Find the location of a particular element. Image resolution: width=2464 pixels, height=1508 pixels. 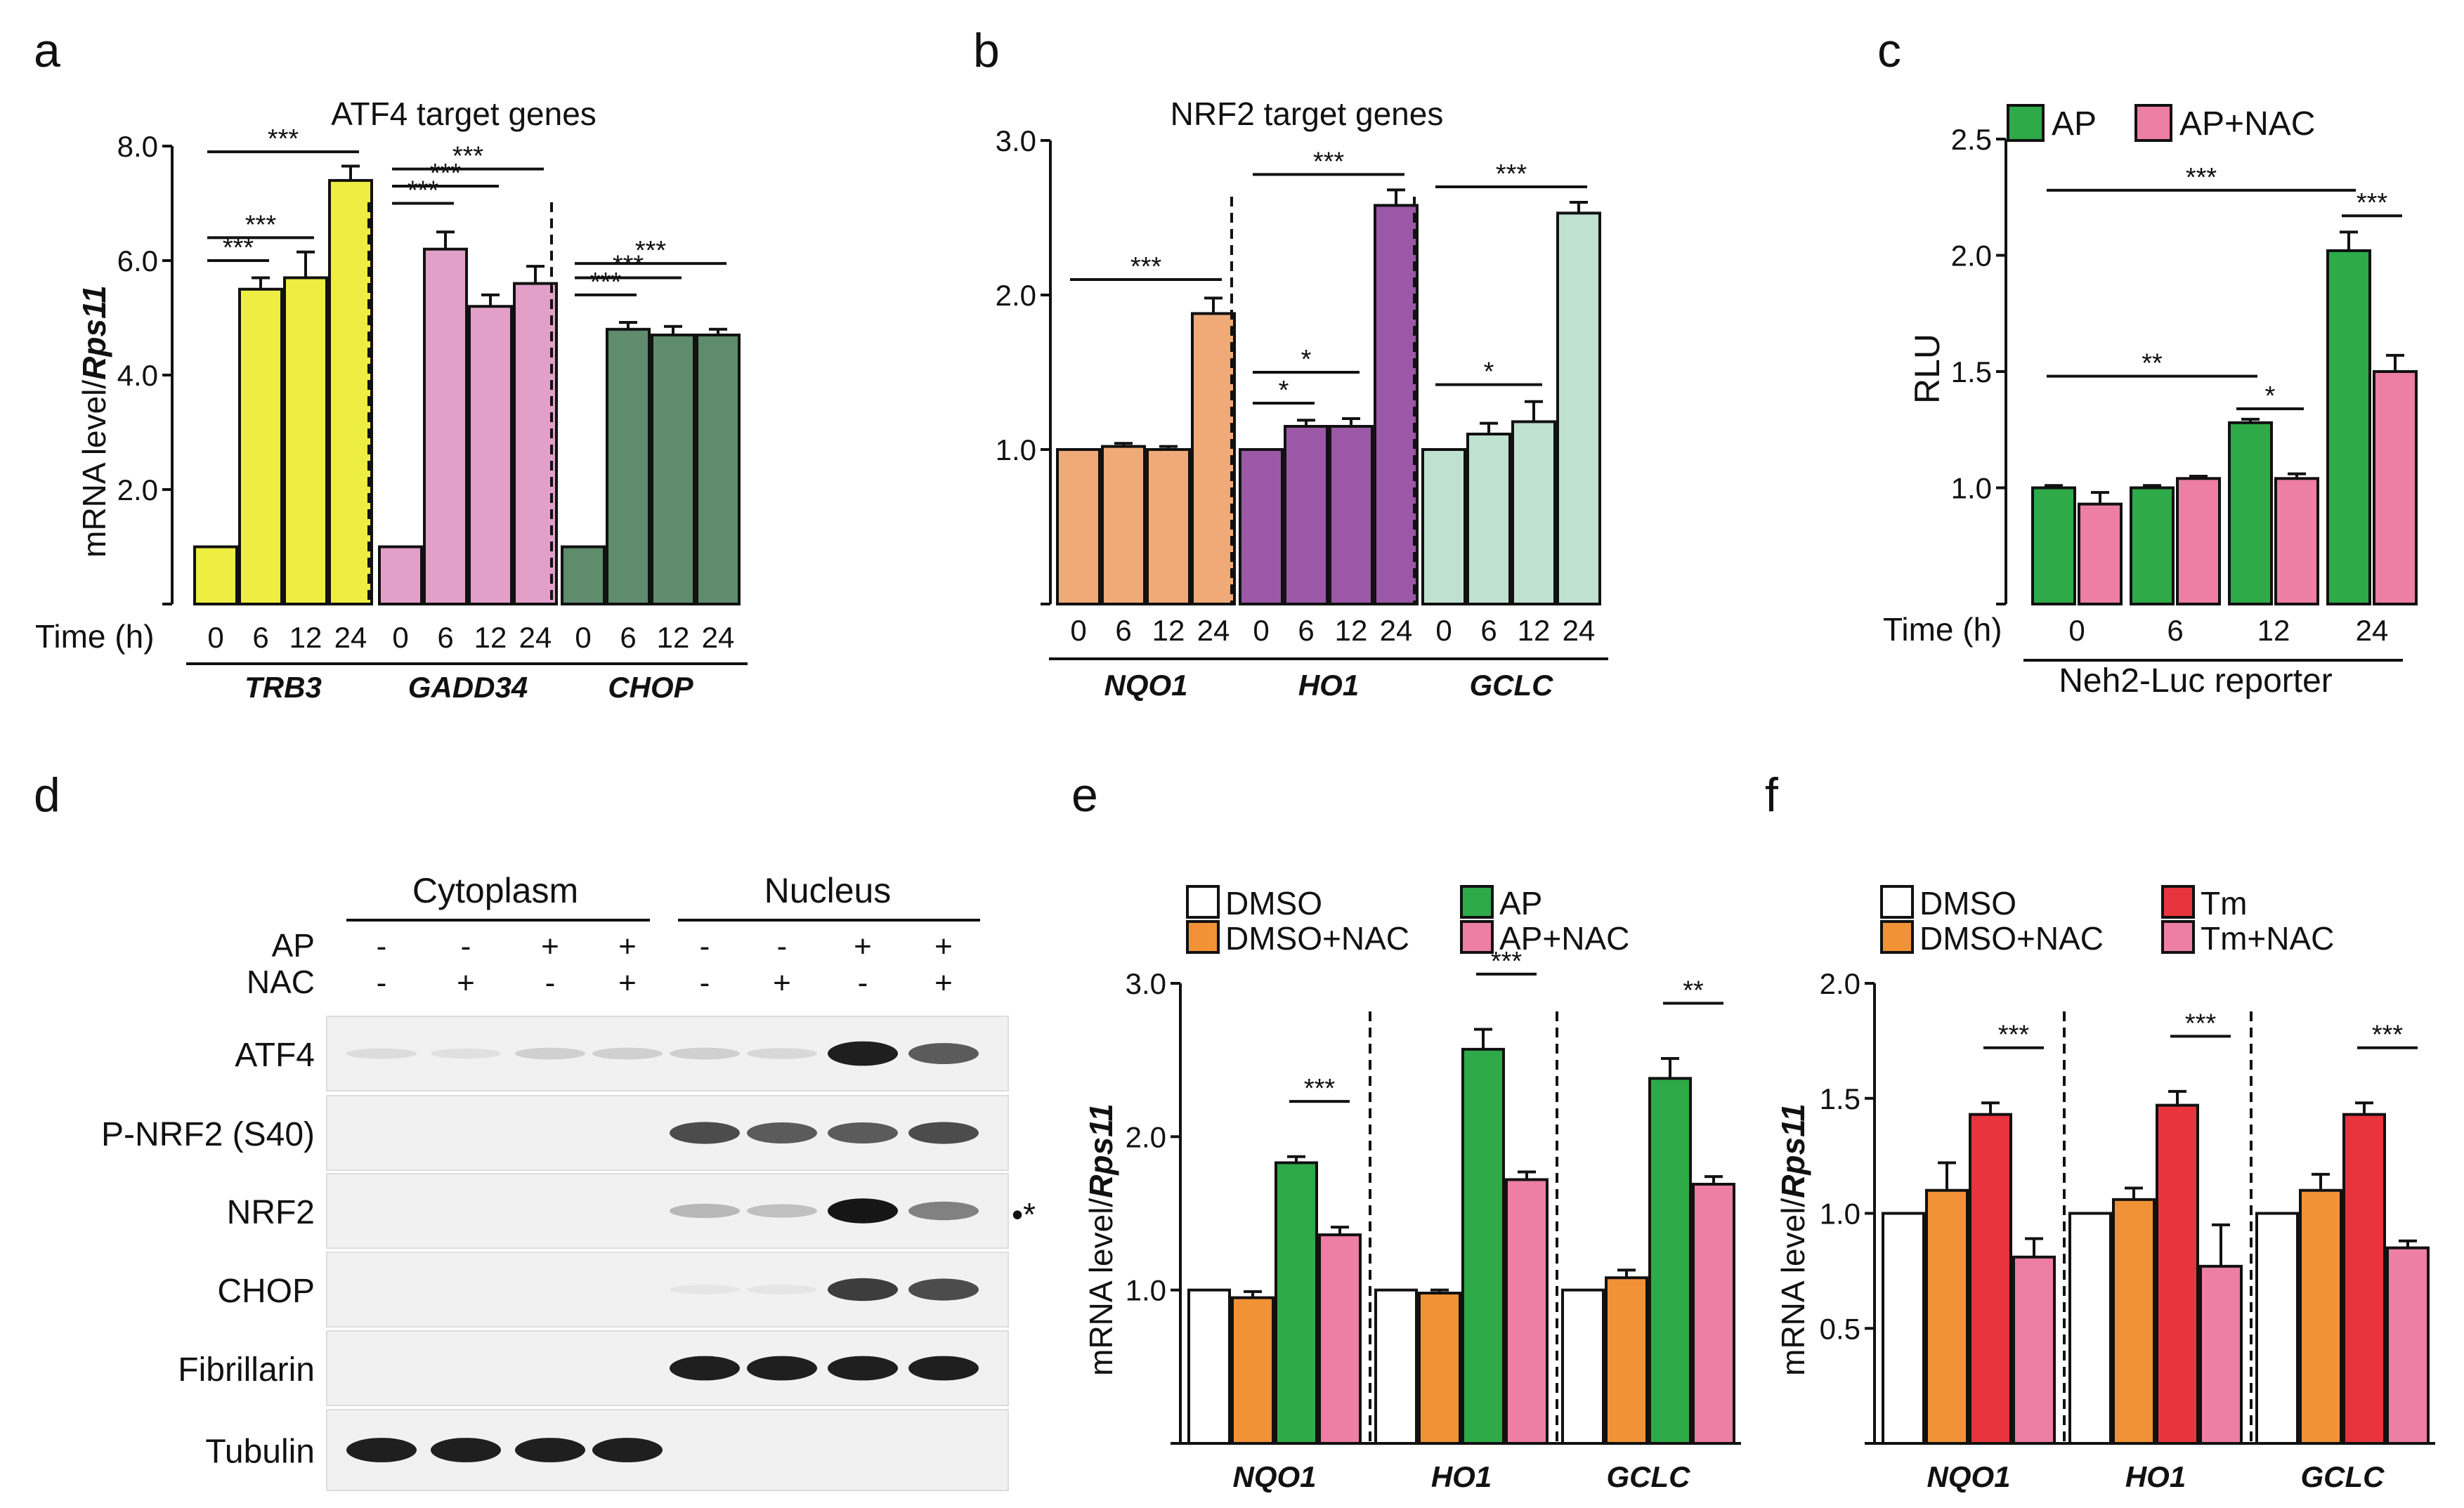

blot-row-label: ATF4 is located at coordinates (275, 1055).